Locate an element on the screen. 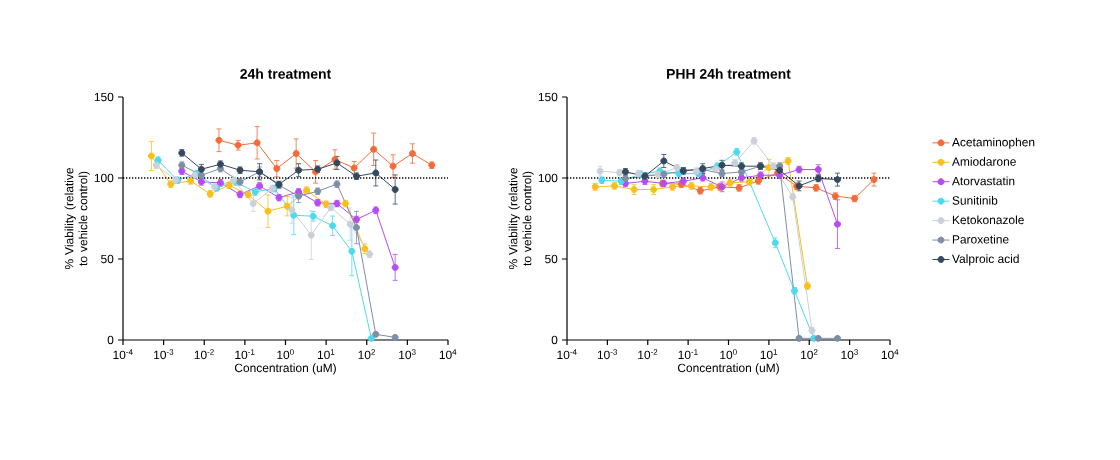 This screenshot has height=460, width=1120. legend-label: Ketokonazole is located at coordinates (988, 220).